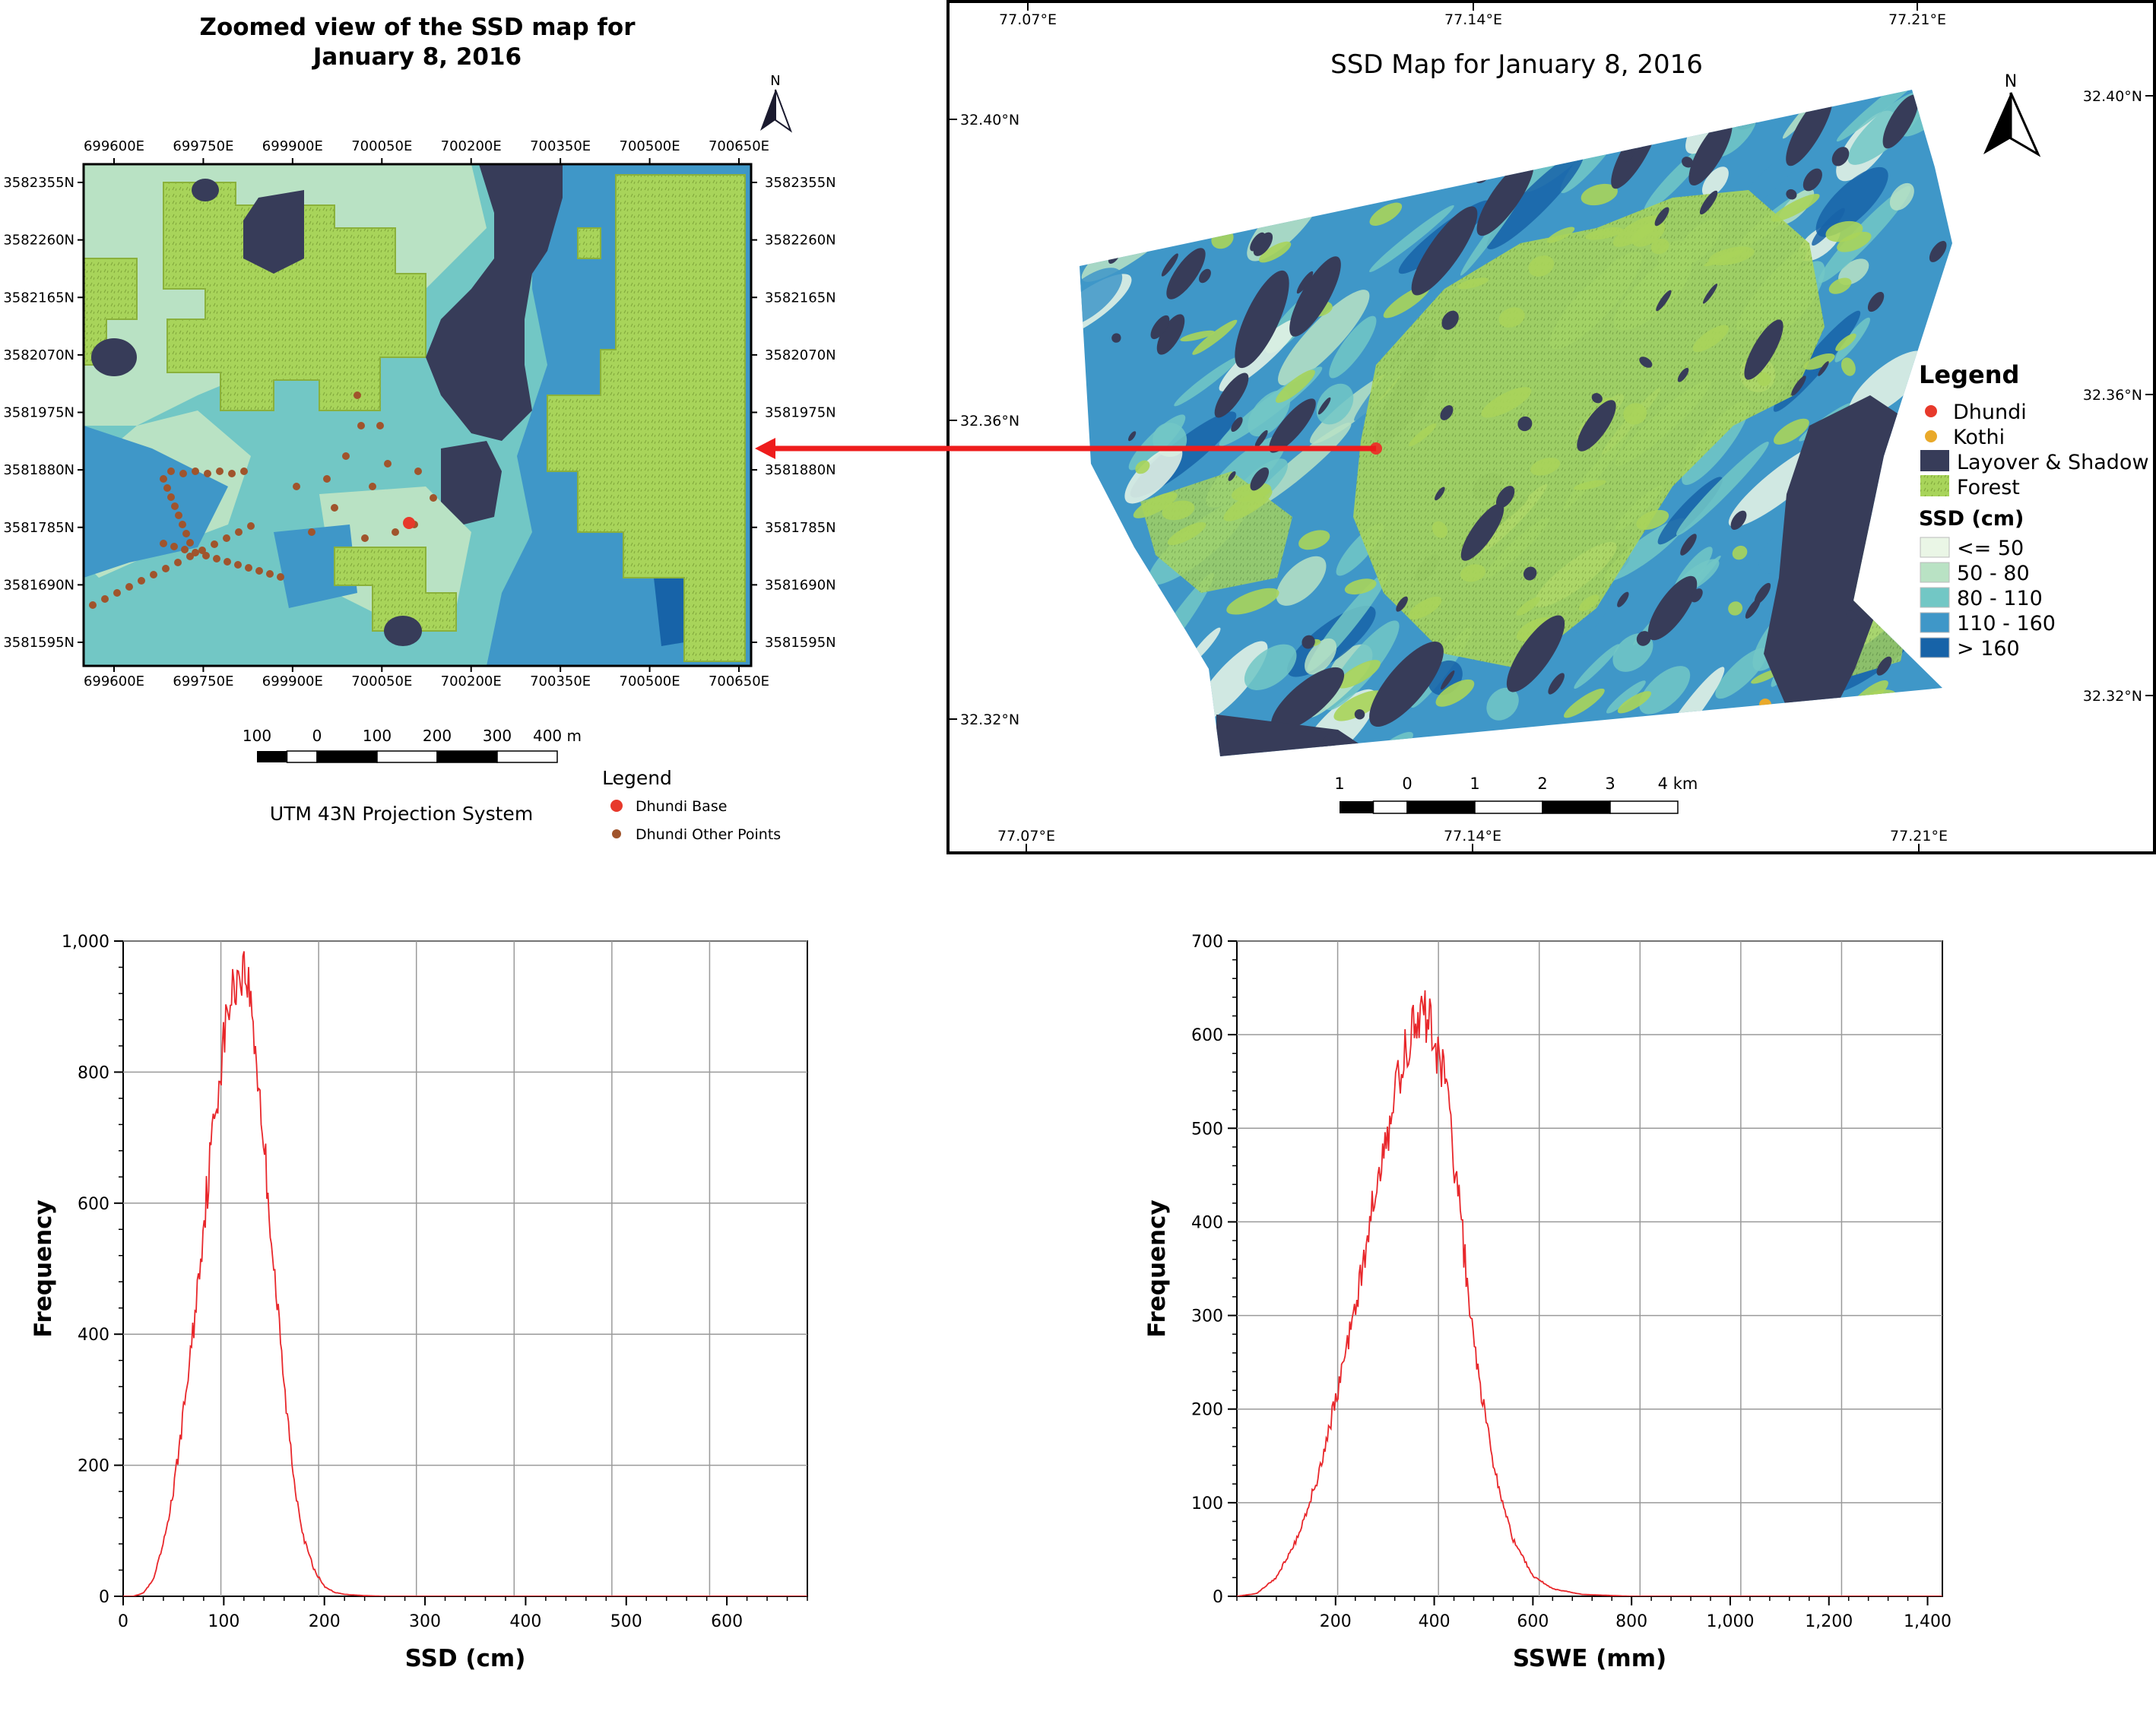 Image resolution: width=2156 pixels, height=1724 pixels. I want to click on zoom-scale-label: 400 m, so click(557, 736).